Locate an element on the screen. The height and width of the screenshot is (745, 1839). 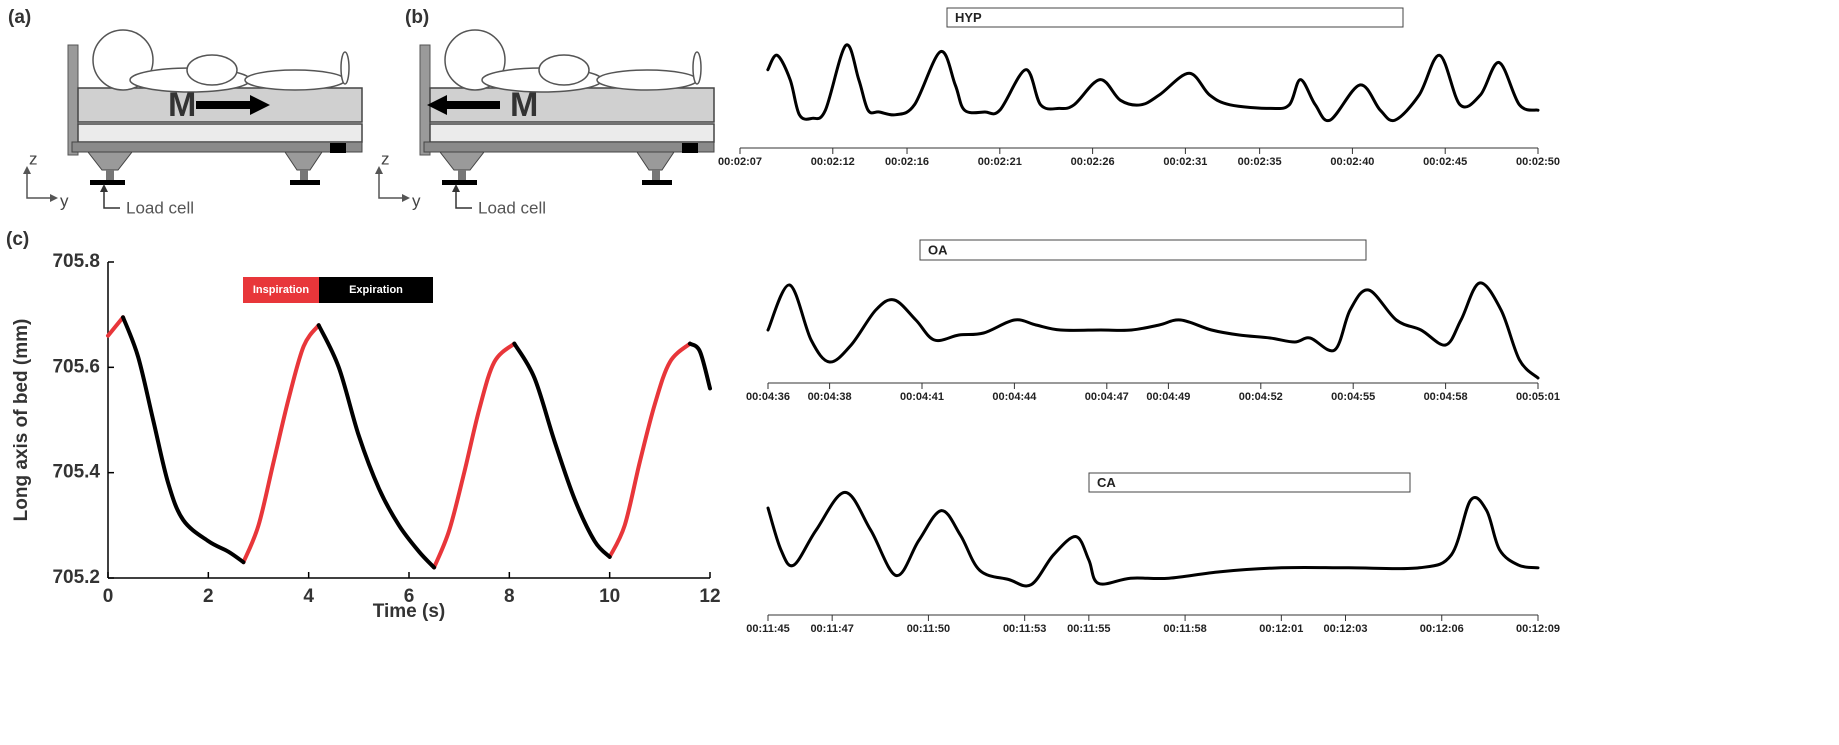
x-tick-label: 00:04:47 is located at coordinates (1107, 397).